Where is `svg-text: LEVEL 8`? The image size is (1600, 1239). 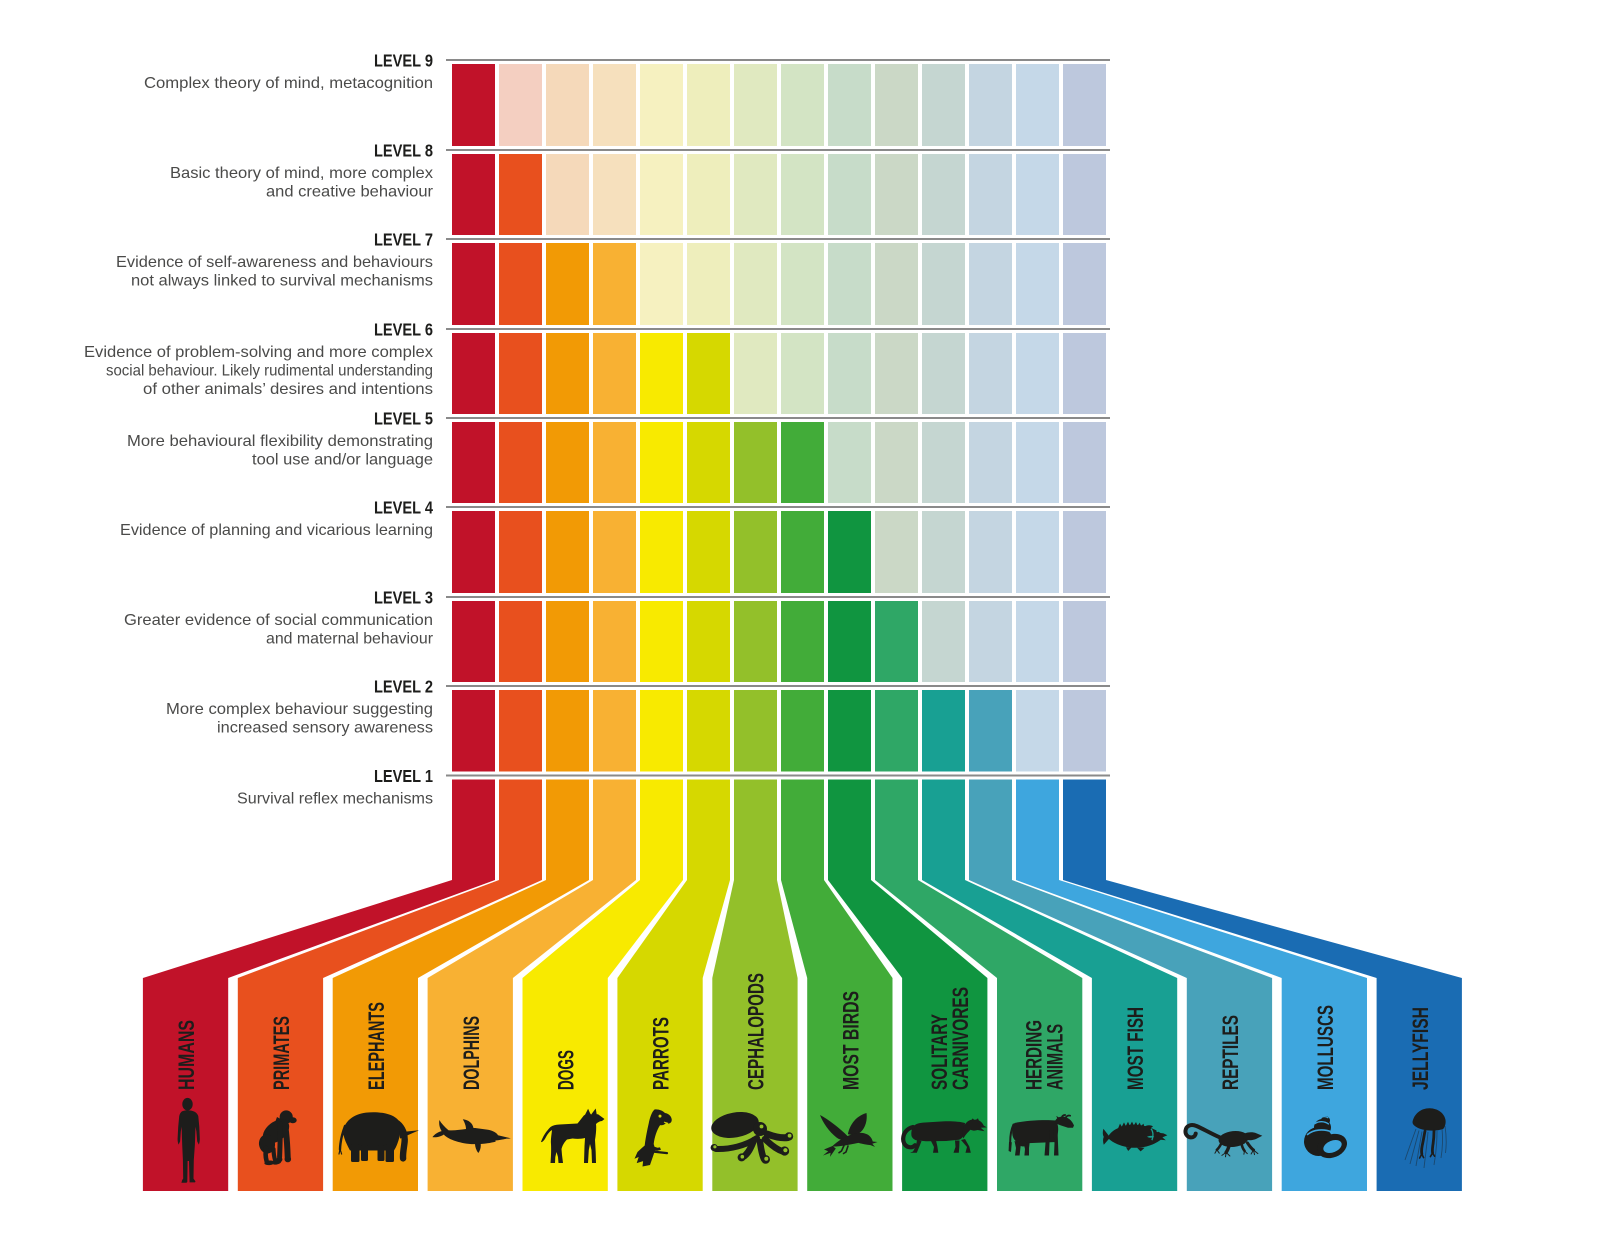 svg-text: LEVEL 8 is located at coordinates (403, 150).